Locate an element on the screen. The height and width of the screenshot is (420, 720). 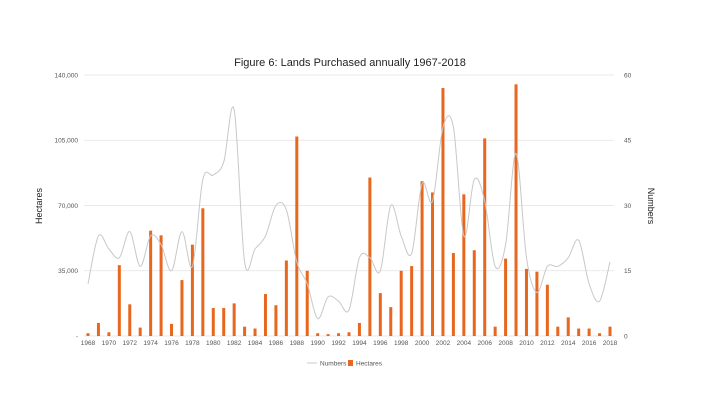
bar-hectares-1972 is located at coordinates (130, 320).